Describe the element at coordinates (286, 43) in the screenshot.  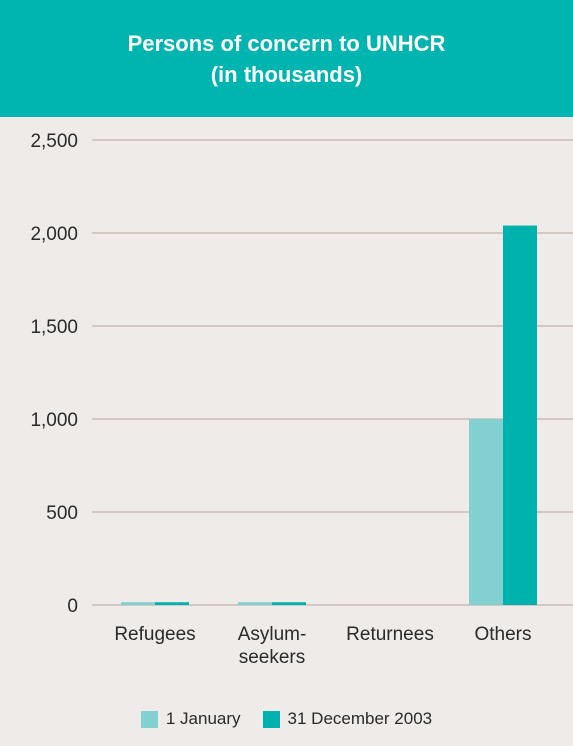
I see `chart-title-line-1: Persons of concern to UNHCR` at that location.